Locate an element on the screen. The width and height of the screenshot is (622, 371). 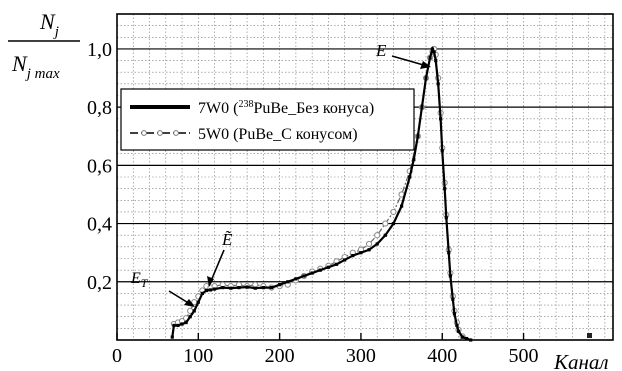
annotation-e-peak: E is located at coordinates (381, 50).